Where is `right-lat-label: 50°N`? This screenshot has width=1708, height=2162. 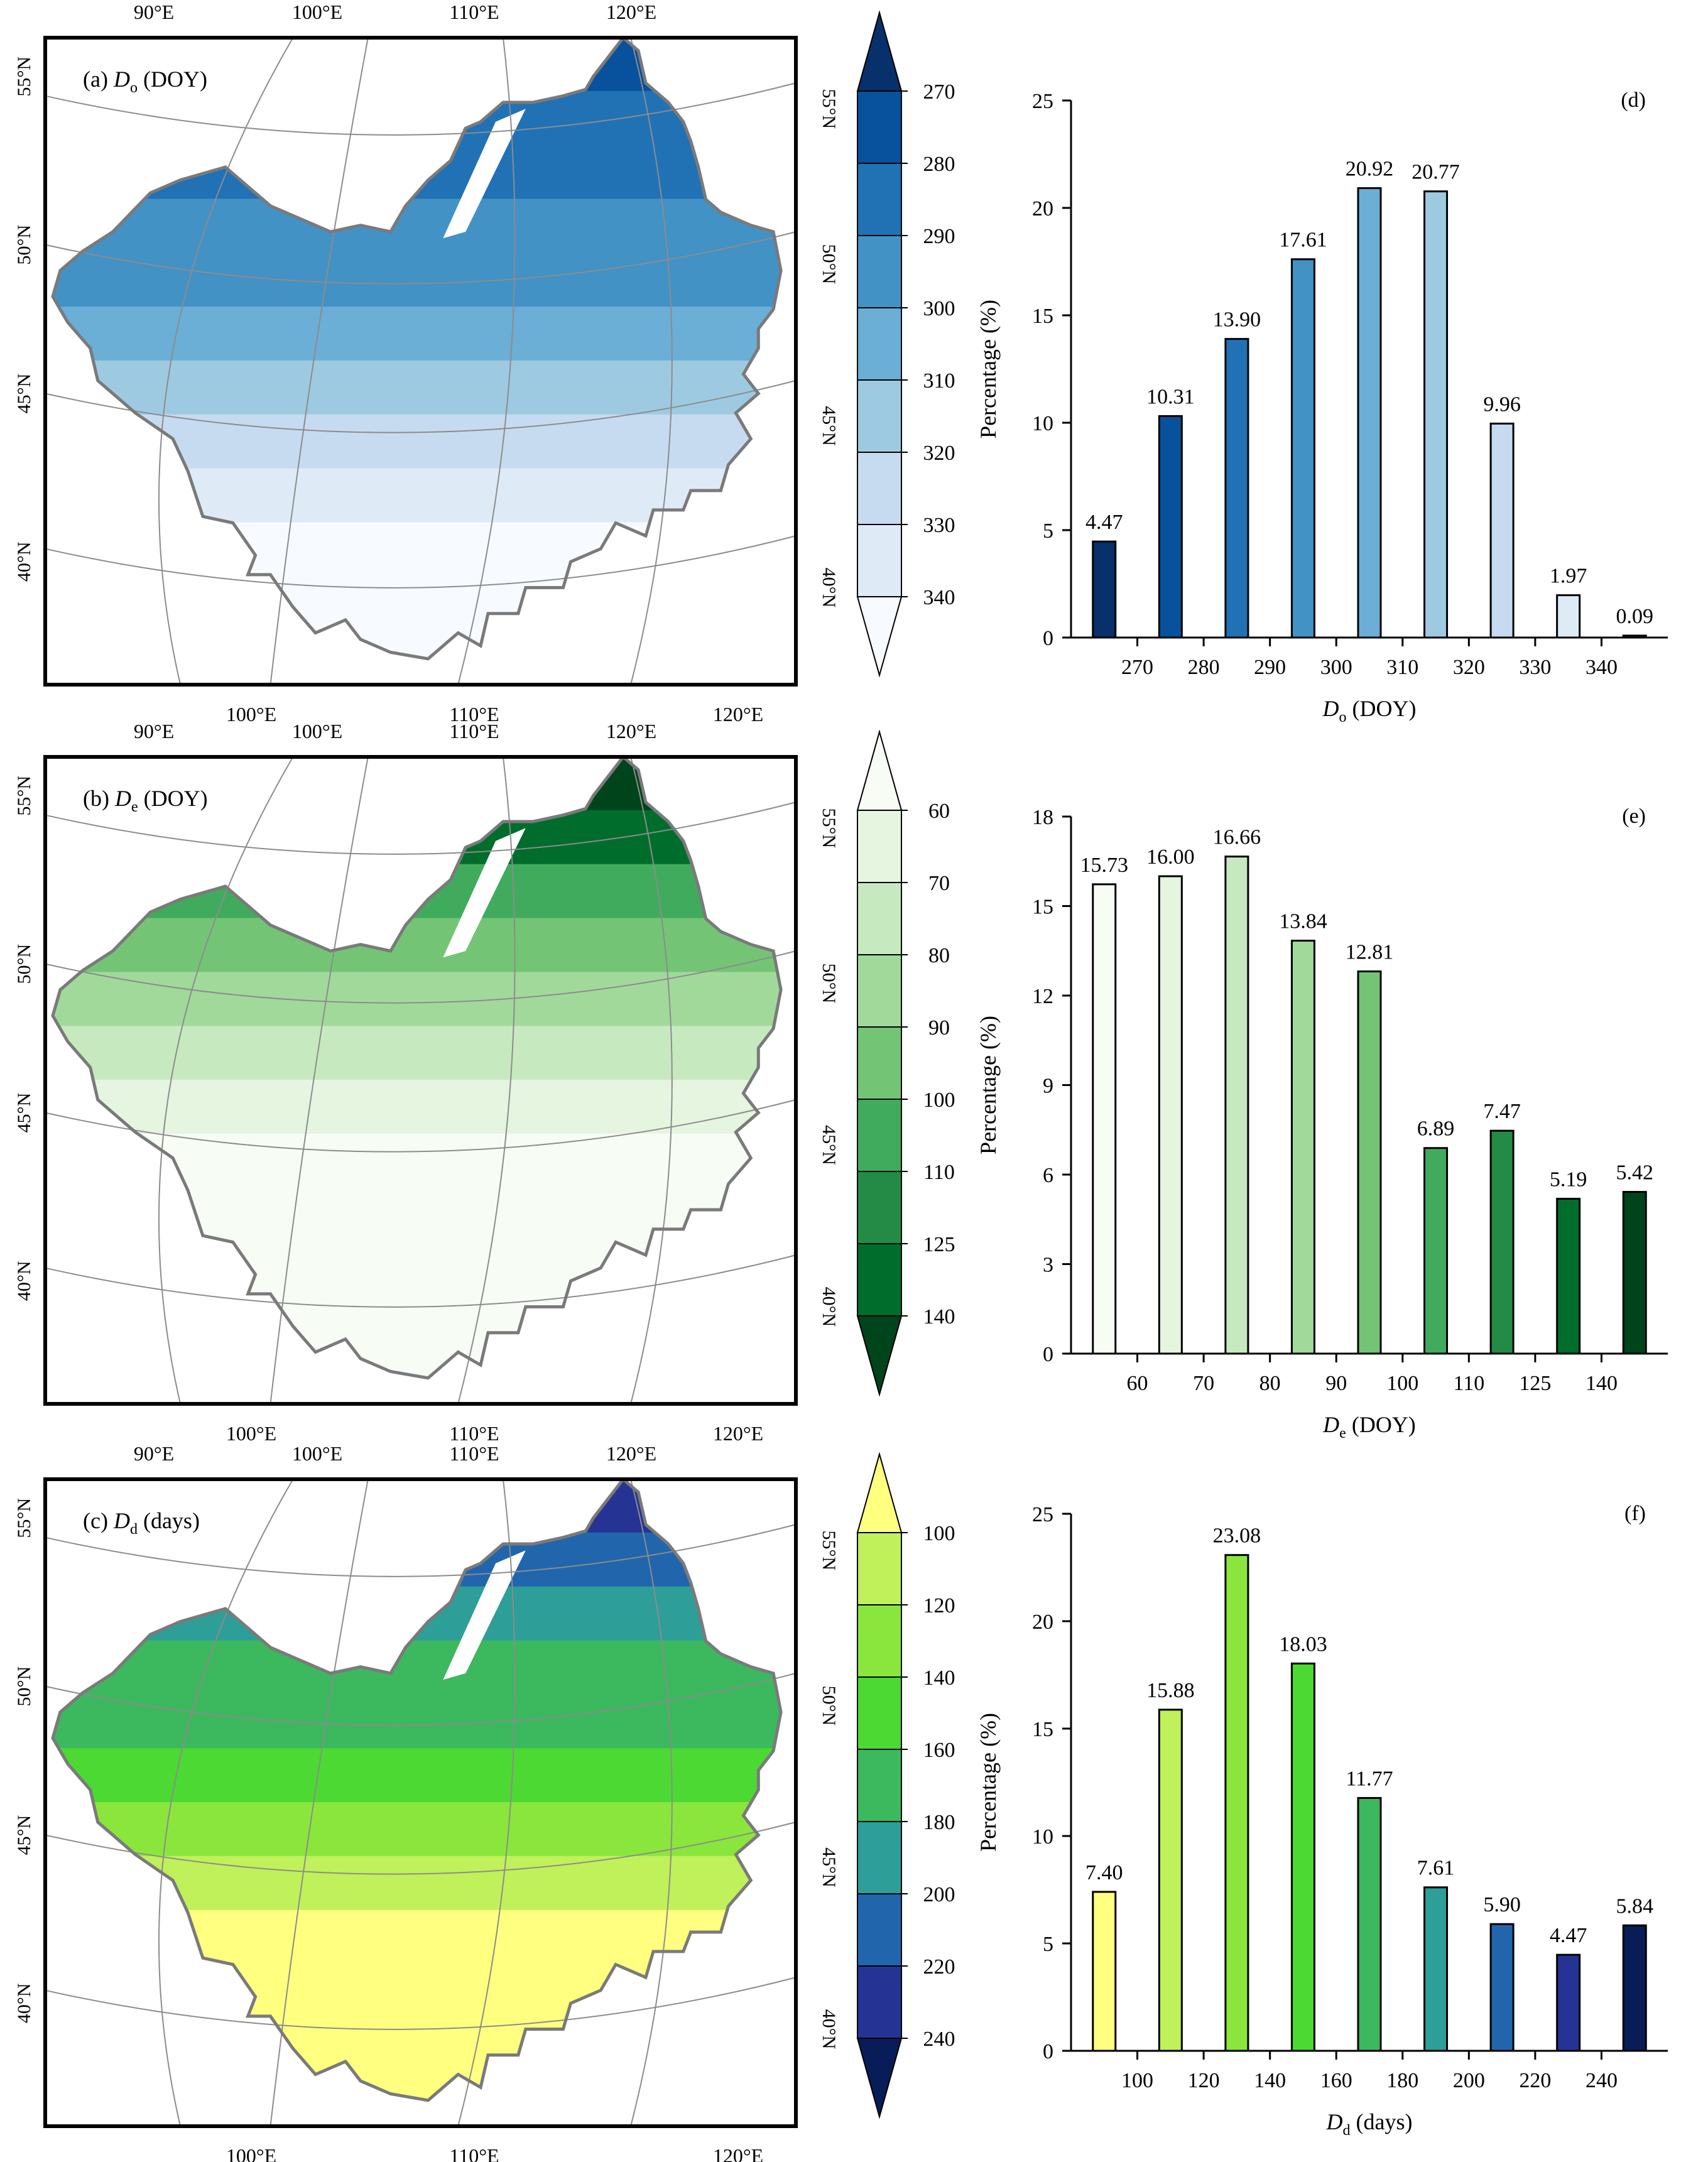
right-lat-label: 50°N is located at coordinates (829, 1706).